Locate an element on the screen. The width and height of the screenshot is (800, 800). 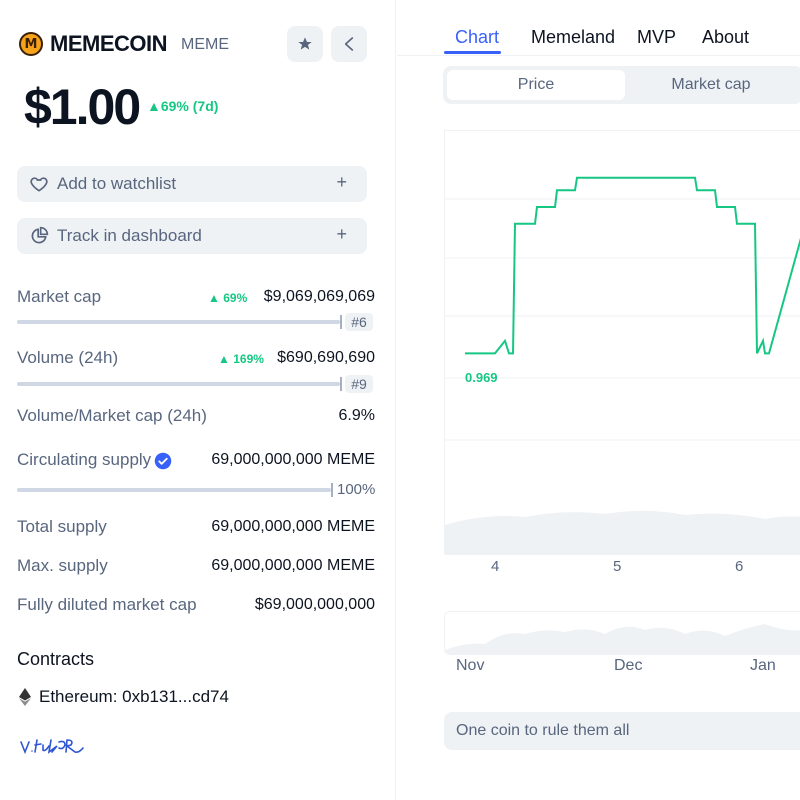
market-cap-bar is located at coordinates (179, 322).